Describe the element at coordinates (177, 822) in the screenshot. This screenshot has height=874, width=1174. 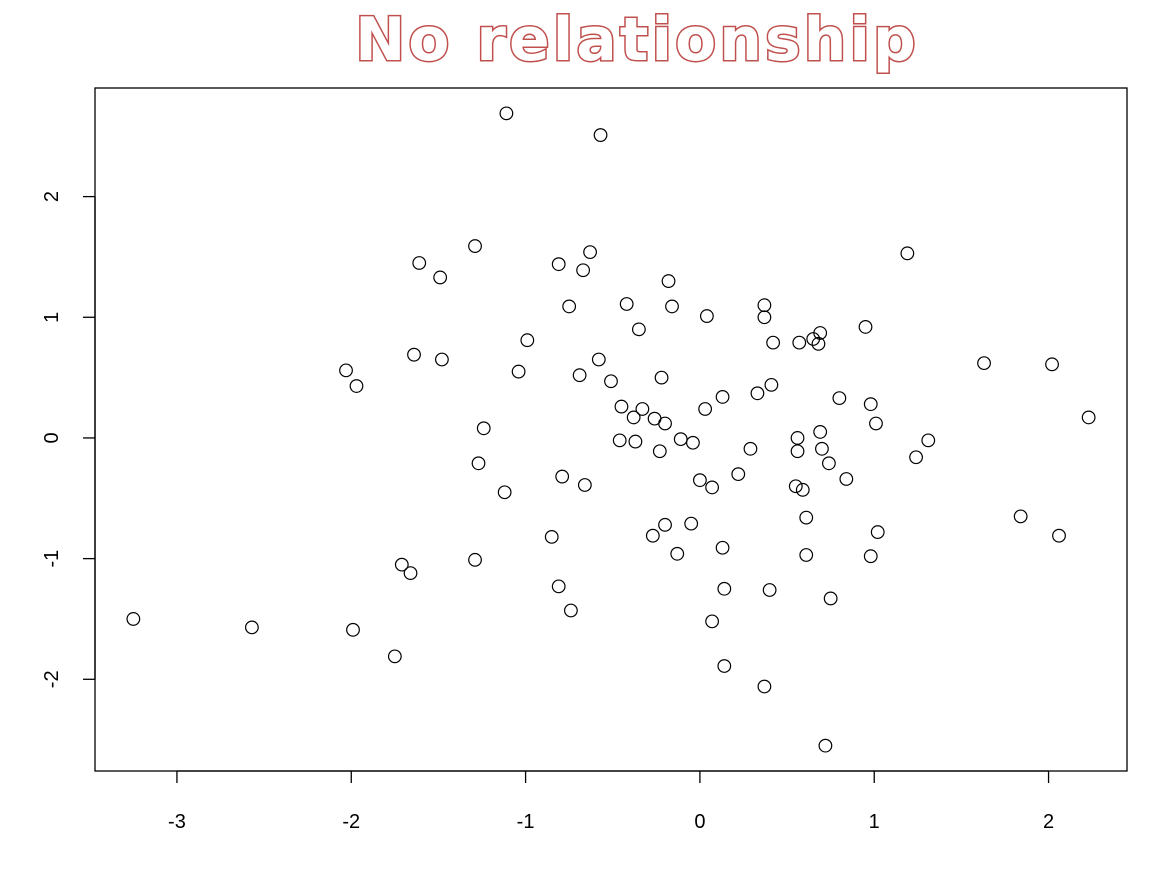
I see `x-tick-label: -3` at that location.